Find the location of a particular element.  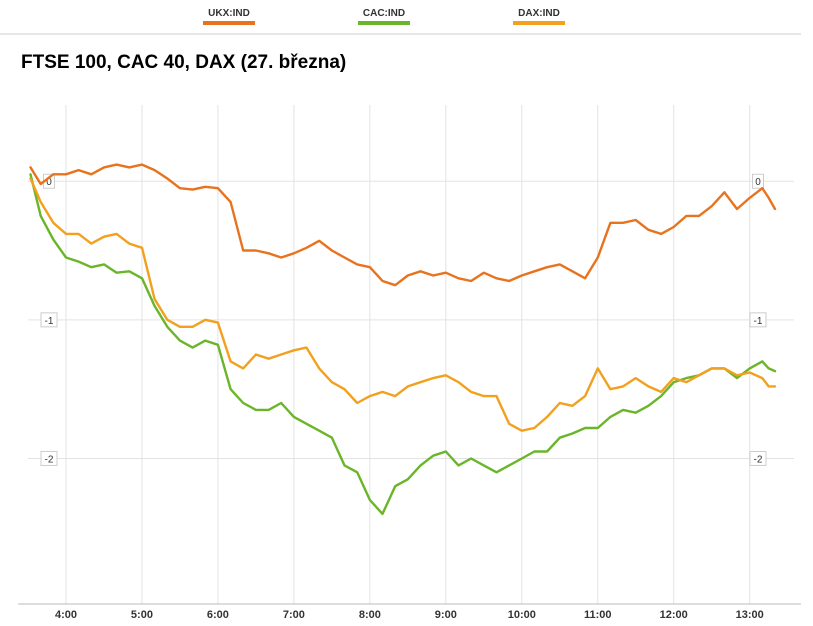

y-tick-label-right-0: 0 is located at coordinates (758, 182).